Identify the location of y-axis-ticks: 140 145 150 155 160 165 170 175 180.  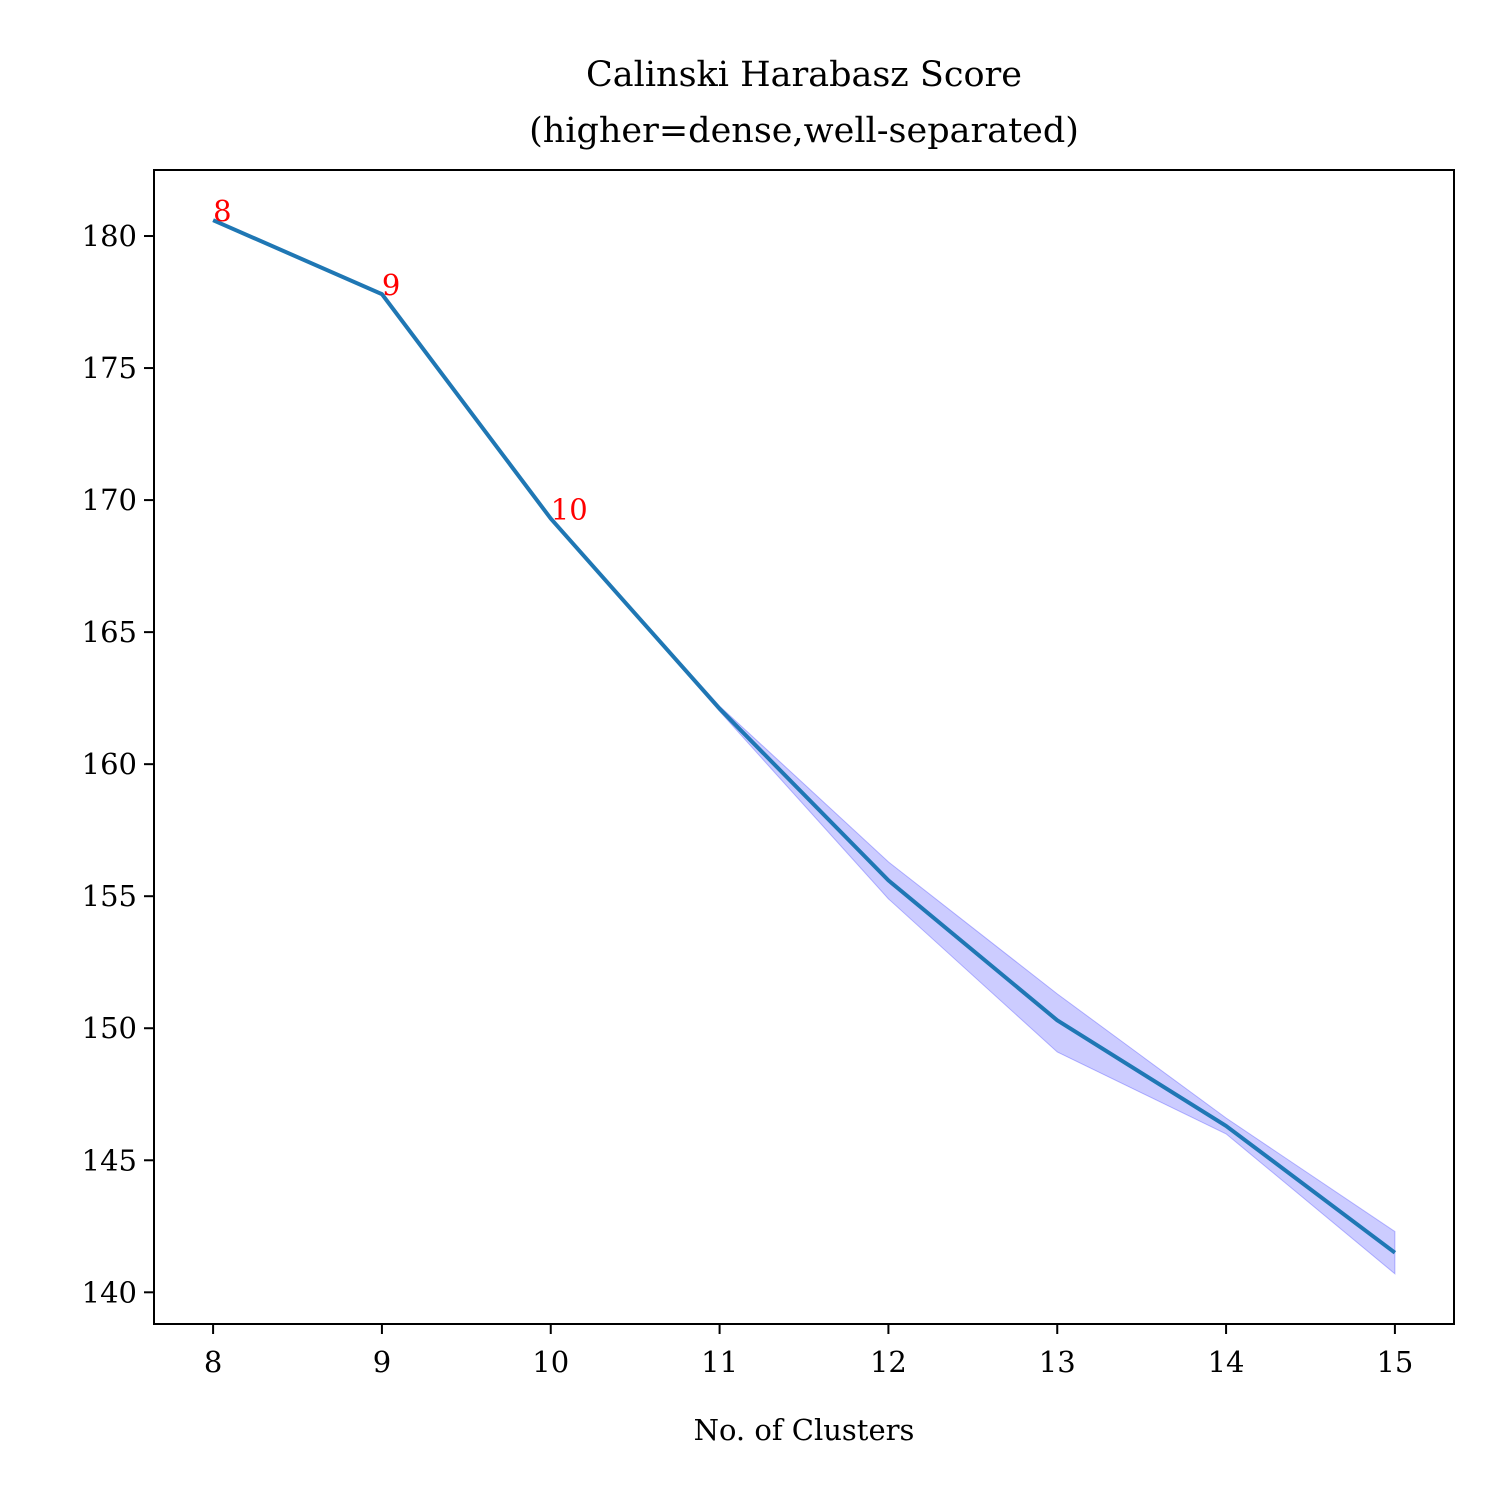
(118, 764).